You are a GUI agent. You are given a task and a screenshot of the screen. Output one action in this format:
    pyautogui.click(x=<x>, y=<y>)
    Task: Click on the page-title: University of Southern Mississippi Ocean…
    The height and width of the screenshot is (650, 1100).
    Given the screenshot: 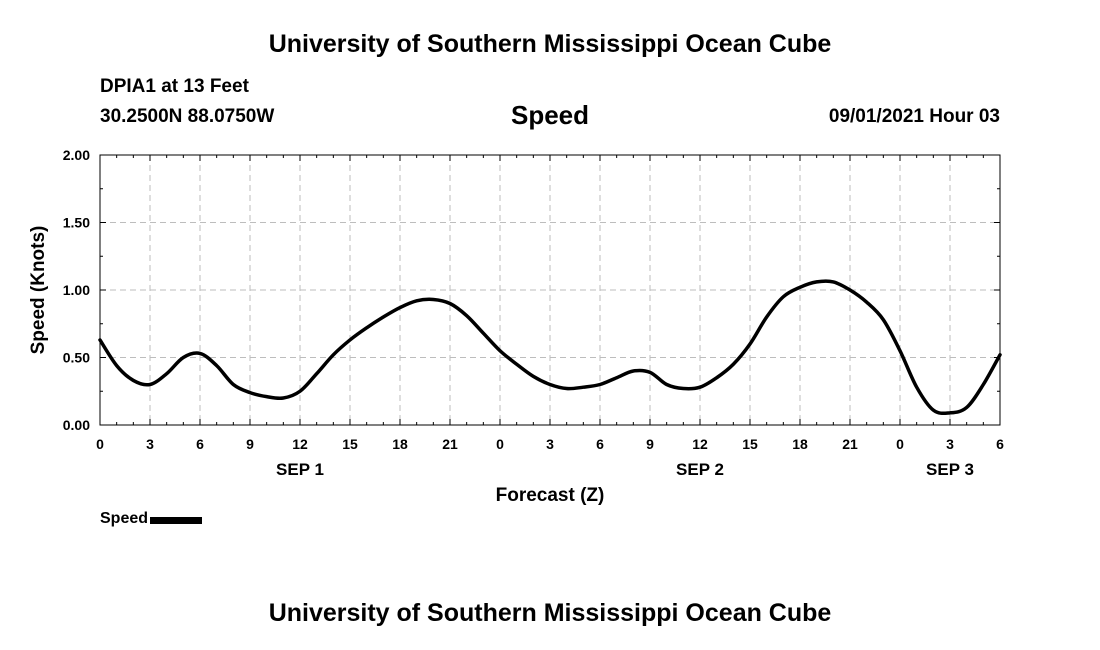 What is the action you would take?
    pyautogui.click(x=550, y=44)
    